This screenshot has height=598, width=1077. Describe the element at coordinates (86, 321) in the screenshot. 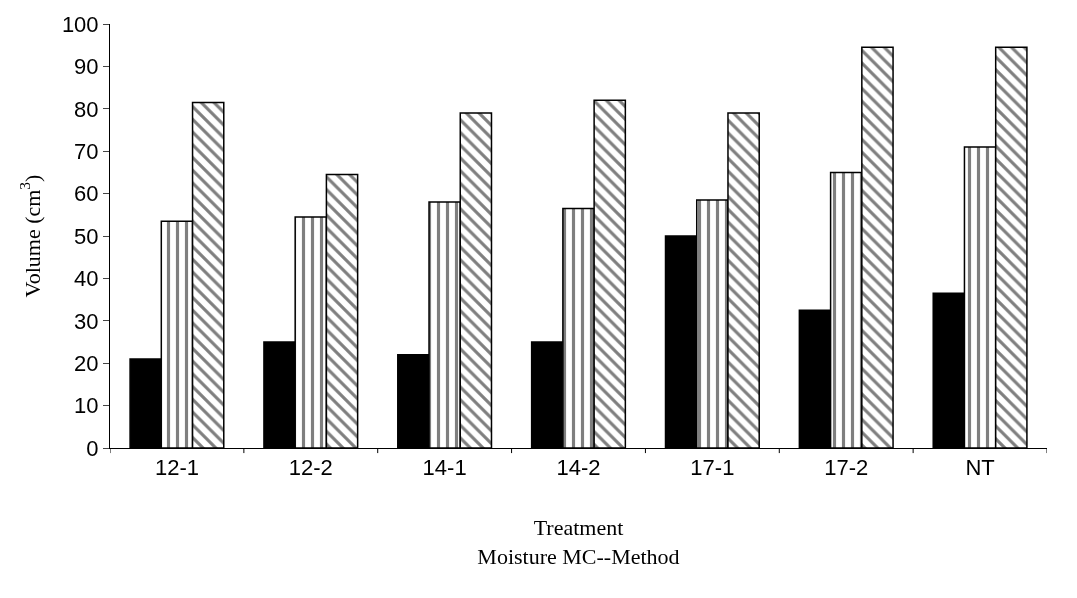

I see `y-tick-label: 30` at that location.